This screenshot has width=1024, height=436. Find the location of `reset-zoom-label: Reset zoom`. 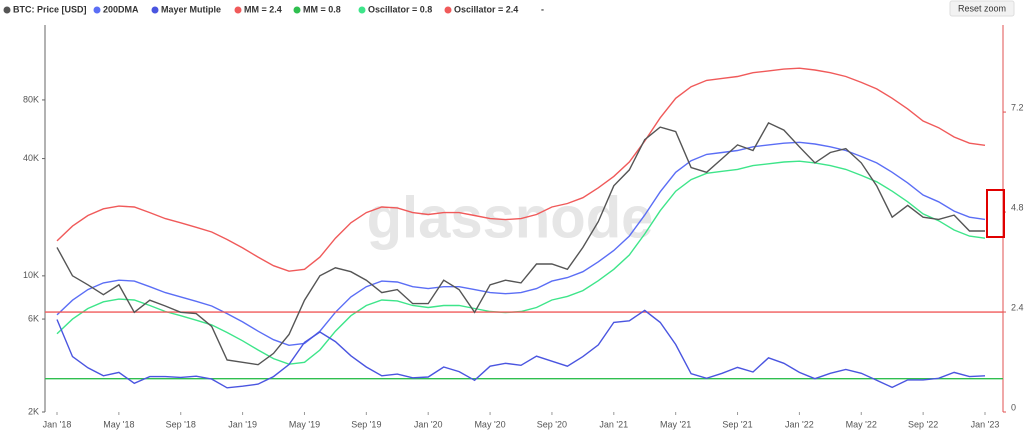

reset-zoom-label: Reset zoom is located at coordinates (982, 8).